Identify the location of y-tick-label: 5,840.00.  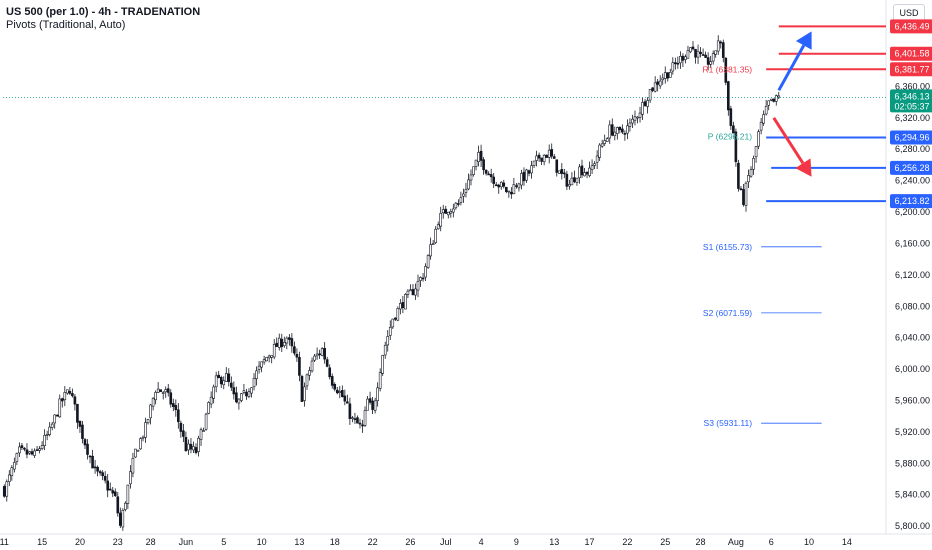
(912, 495).